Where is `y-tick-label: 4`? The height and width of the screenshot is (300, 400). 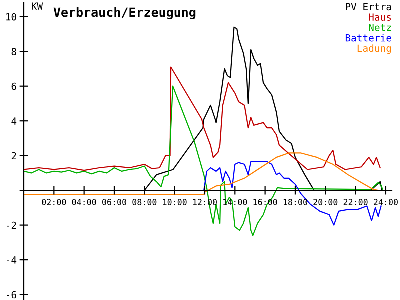 y-tick-label: 4 is located at coordinates (14, 121).